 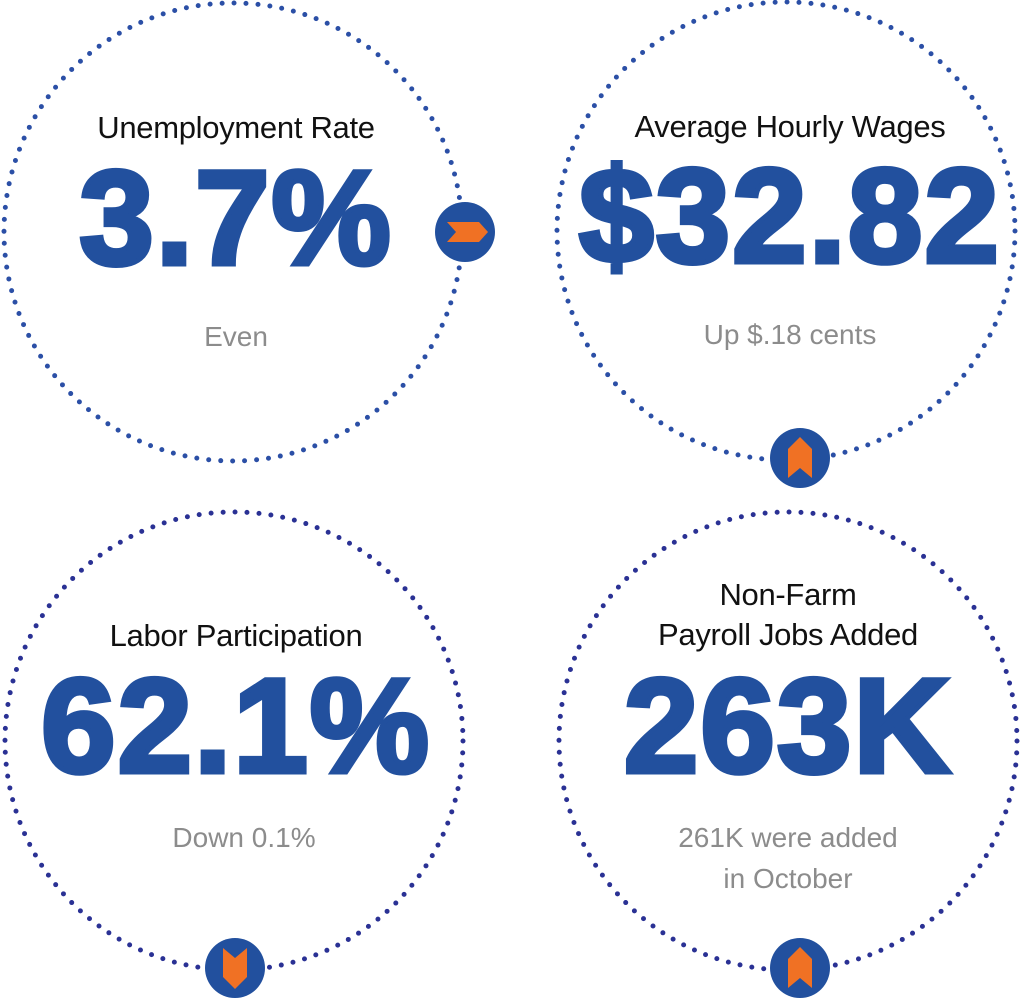 I want to click on stat-change-line-2: in October, so click(x=788, y=878).